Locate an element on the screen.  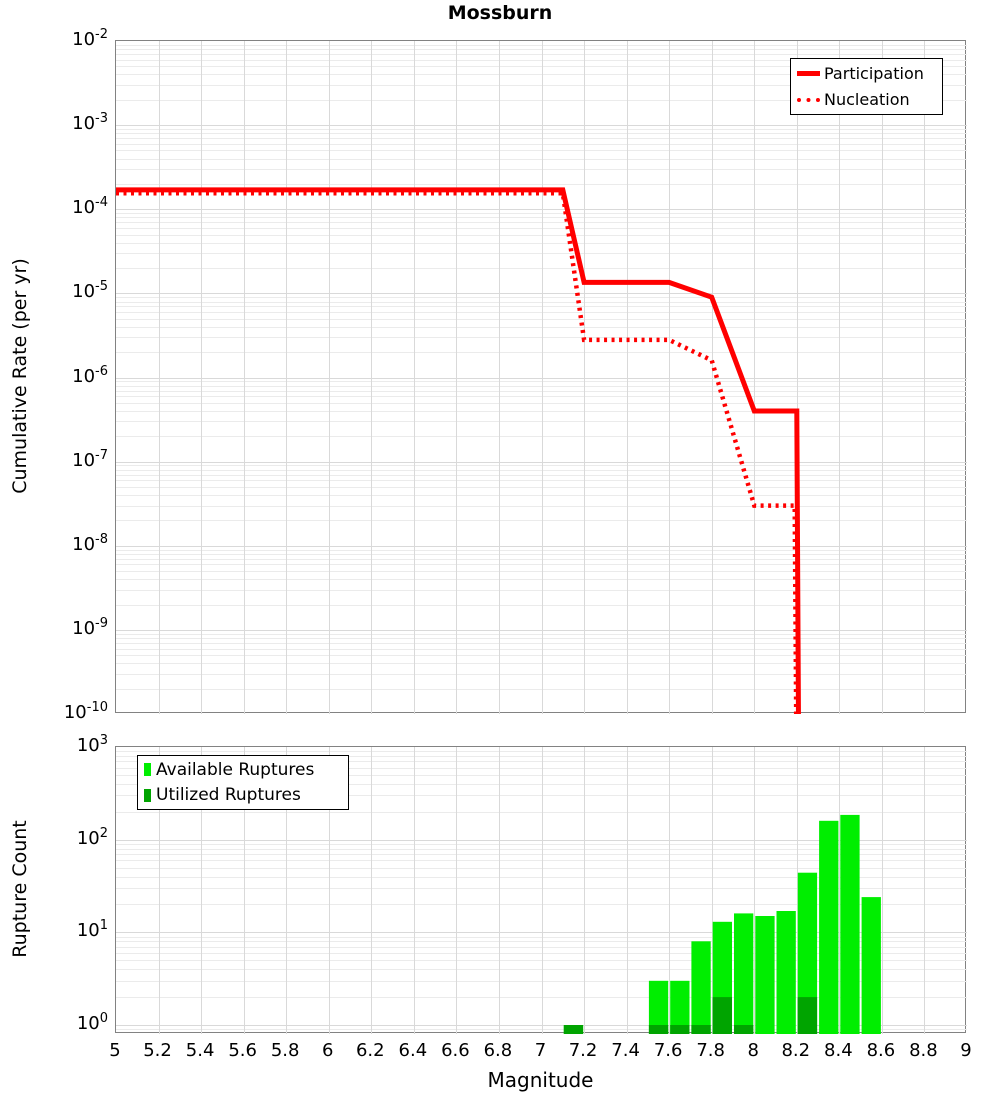
rate-y-tick: 10⁻⁶ is located at coordinates (90, 375).